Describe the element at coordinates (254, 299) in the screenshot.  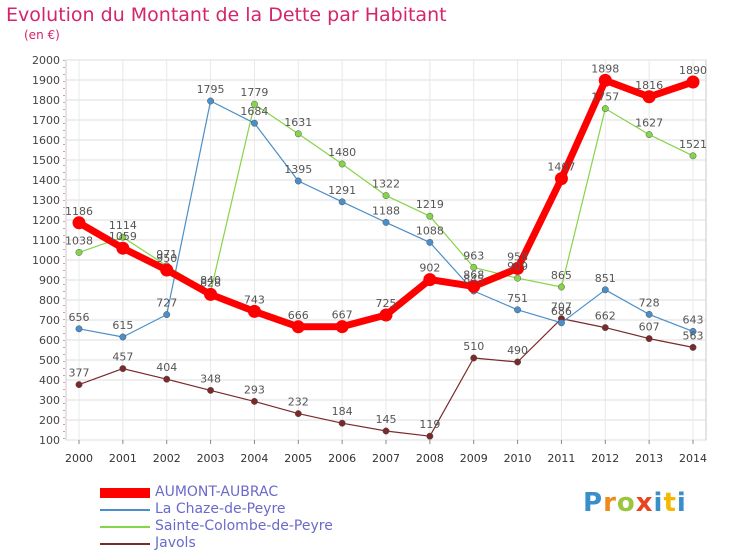
I see `data-label: 743` at that location.